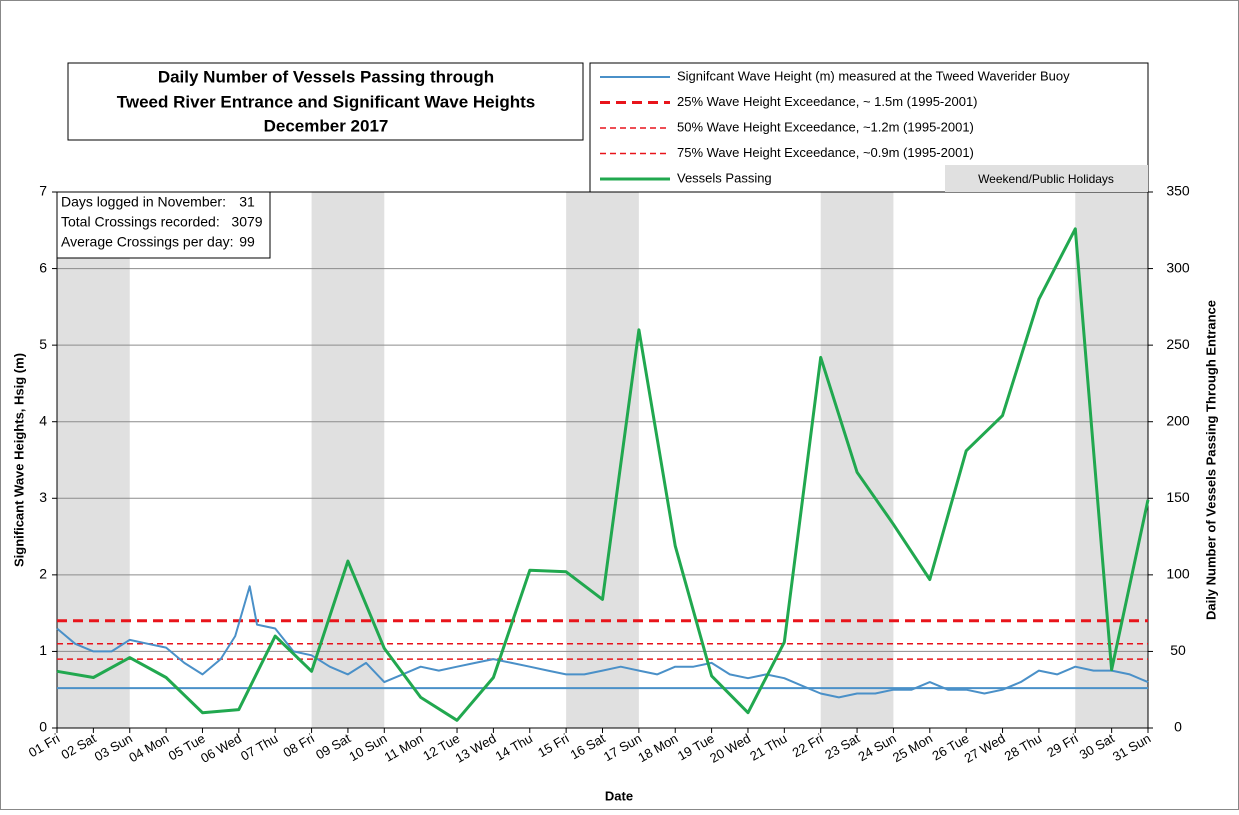 The width and height of the screenshot is (1239, 815). I want to click on y-tick-label: 0, so click(43, 727).